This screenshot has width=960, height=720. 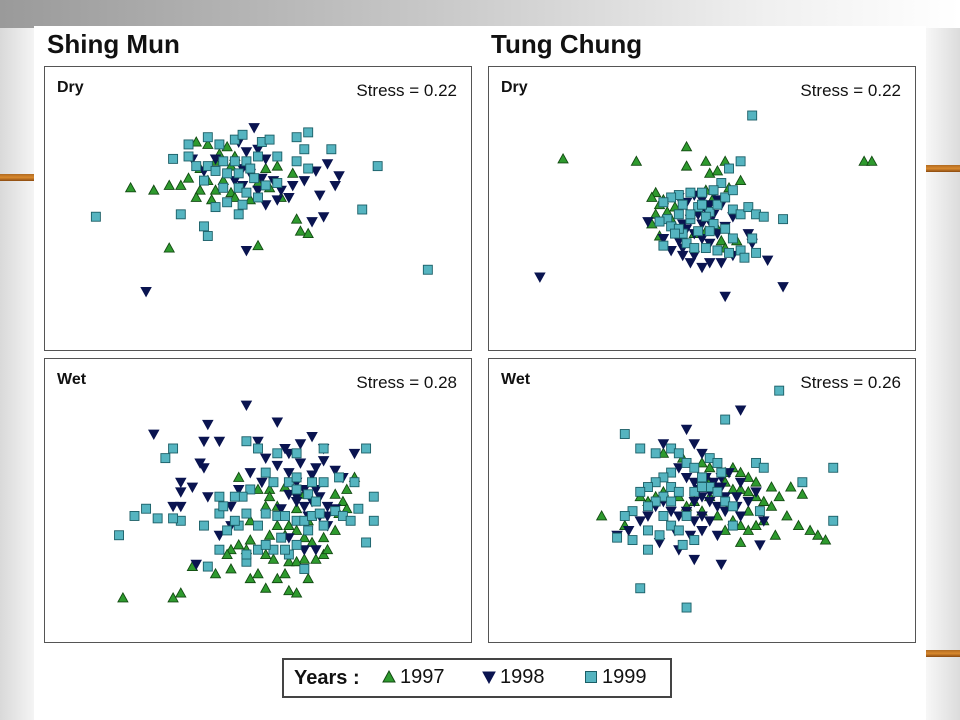 I want to click on square-icon, so click(x=591, y=677).